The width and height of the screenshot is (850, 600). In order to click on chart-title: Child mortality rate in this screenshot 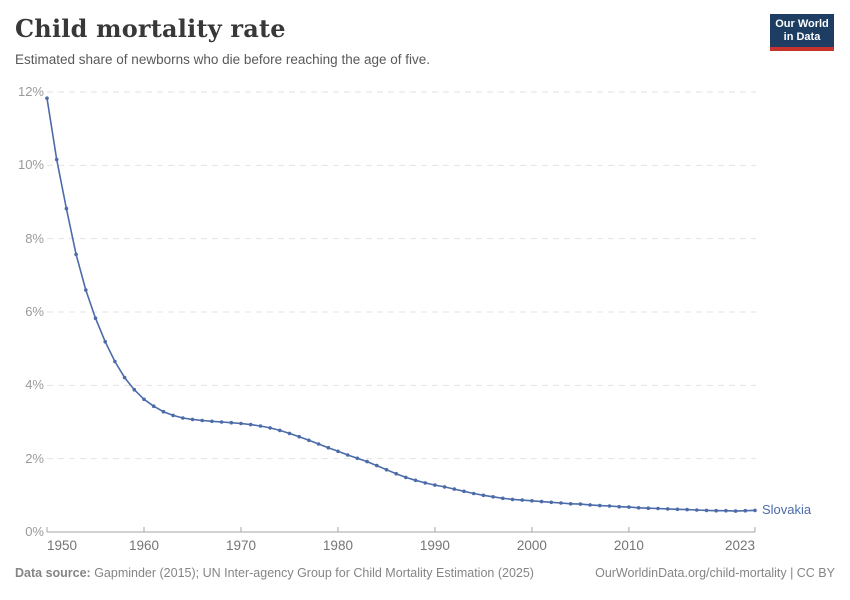, I will do `click(150, 28)`.